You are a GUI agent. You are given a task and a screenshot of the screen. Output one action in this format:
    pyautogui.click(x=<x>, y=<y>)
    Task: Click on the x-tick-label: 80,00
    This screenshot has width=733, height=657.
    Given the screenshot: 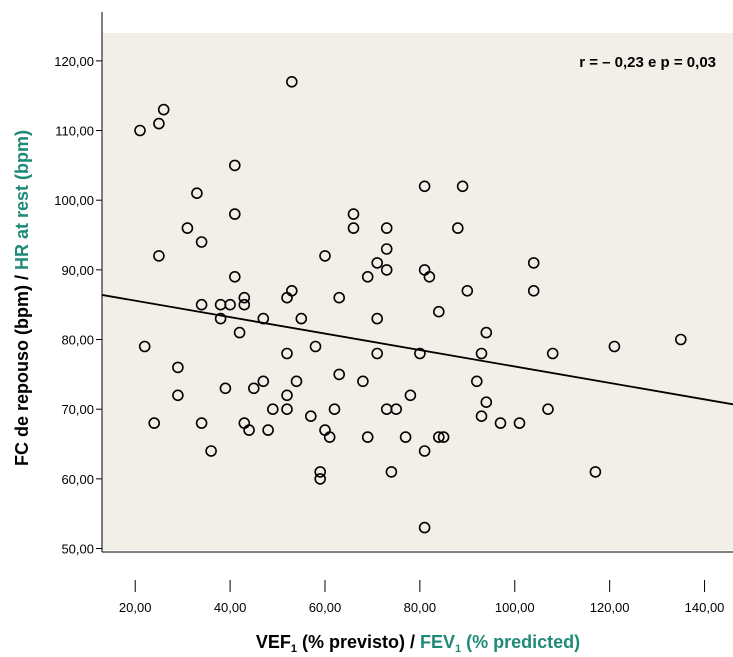 What is the action you would take?
    pyautogui.click(x=420, y=607)
    